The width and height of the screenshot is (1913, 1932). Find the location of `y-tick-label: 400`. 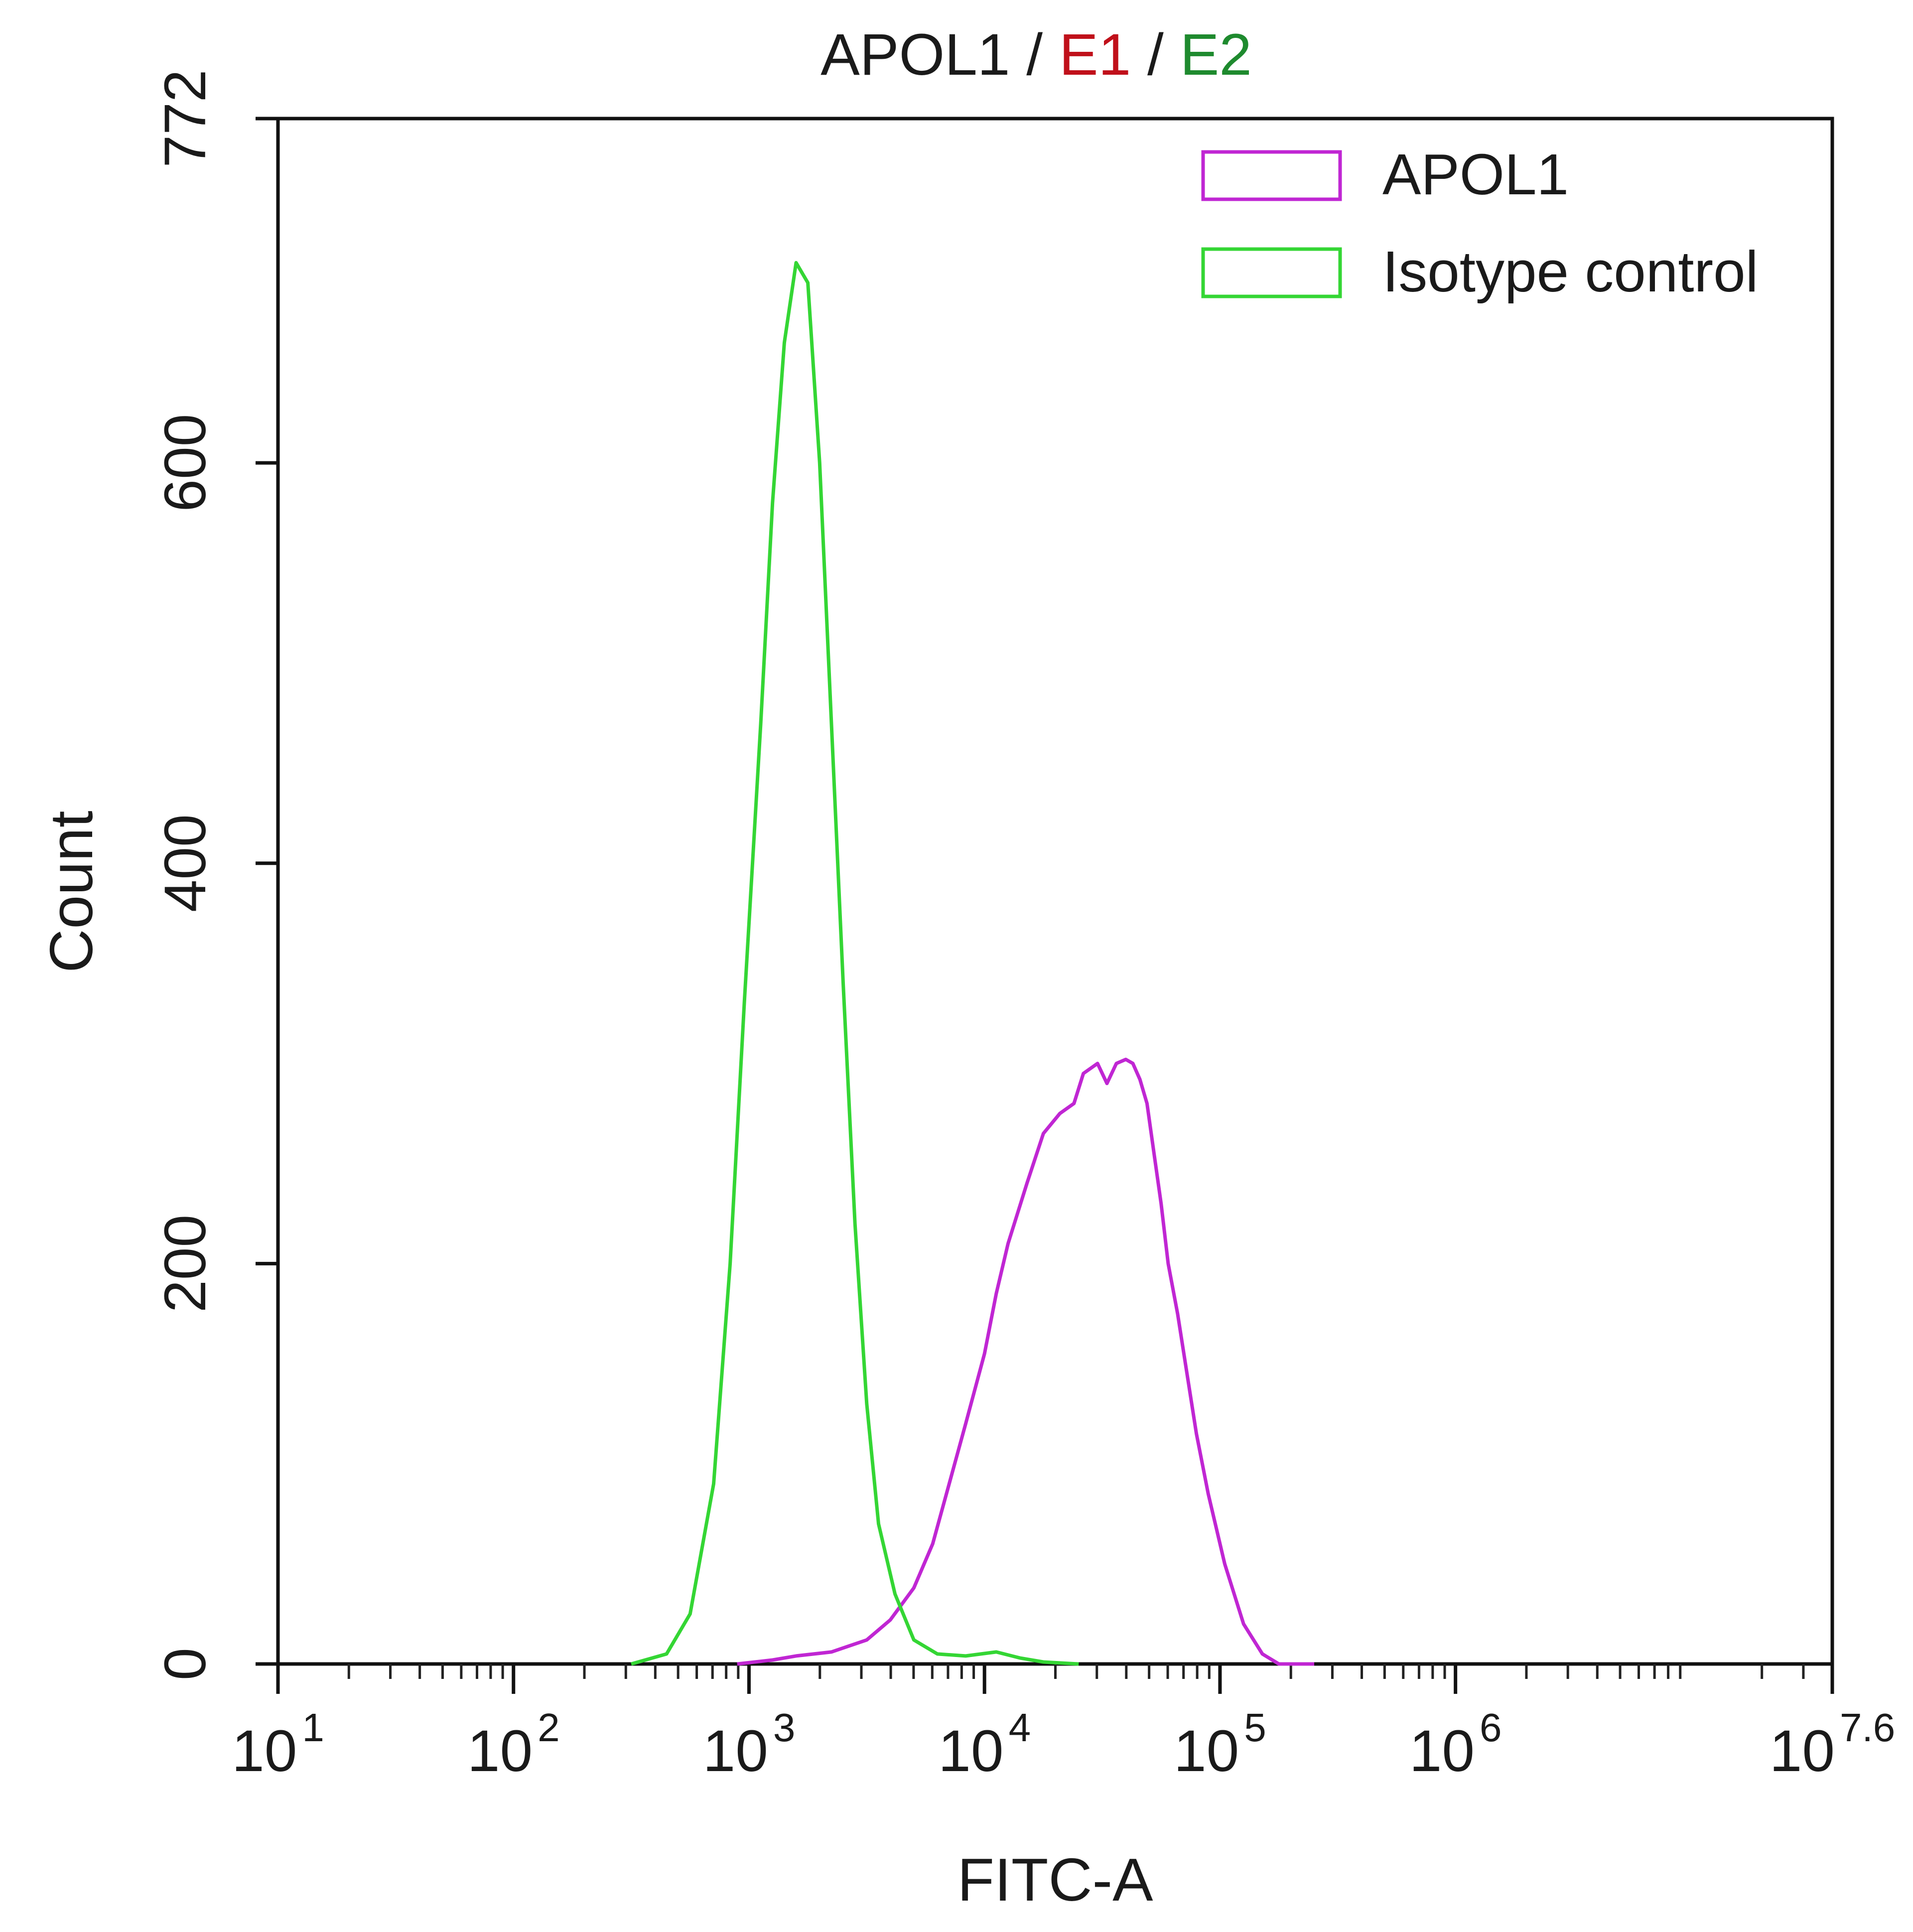

y-tick-label: 400 is located at coordinates (185, 863).